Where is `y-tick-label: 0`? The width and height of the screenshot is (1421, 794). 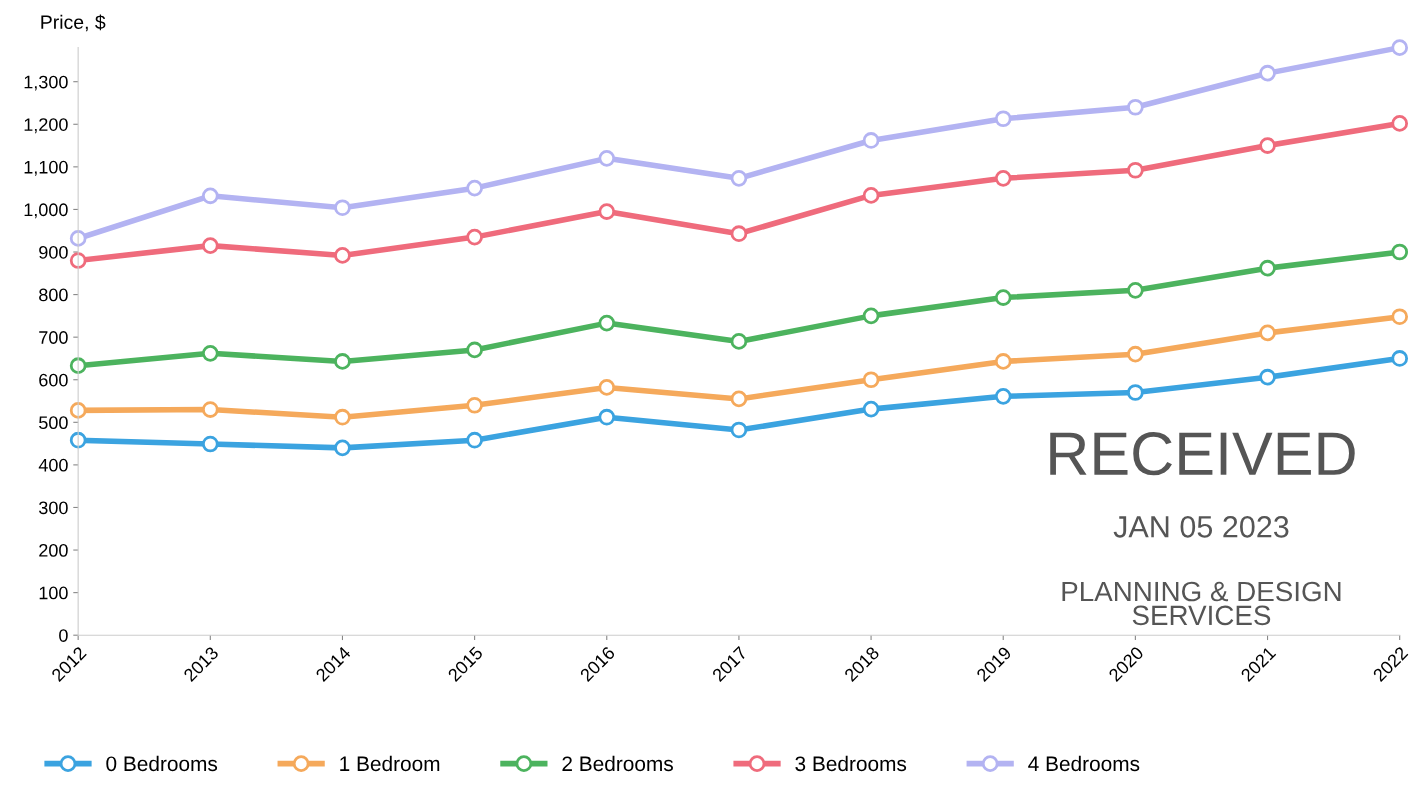
y-tick-label: 0 is located at coordinates (63, 635).